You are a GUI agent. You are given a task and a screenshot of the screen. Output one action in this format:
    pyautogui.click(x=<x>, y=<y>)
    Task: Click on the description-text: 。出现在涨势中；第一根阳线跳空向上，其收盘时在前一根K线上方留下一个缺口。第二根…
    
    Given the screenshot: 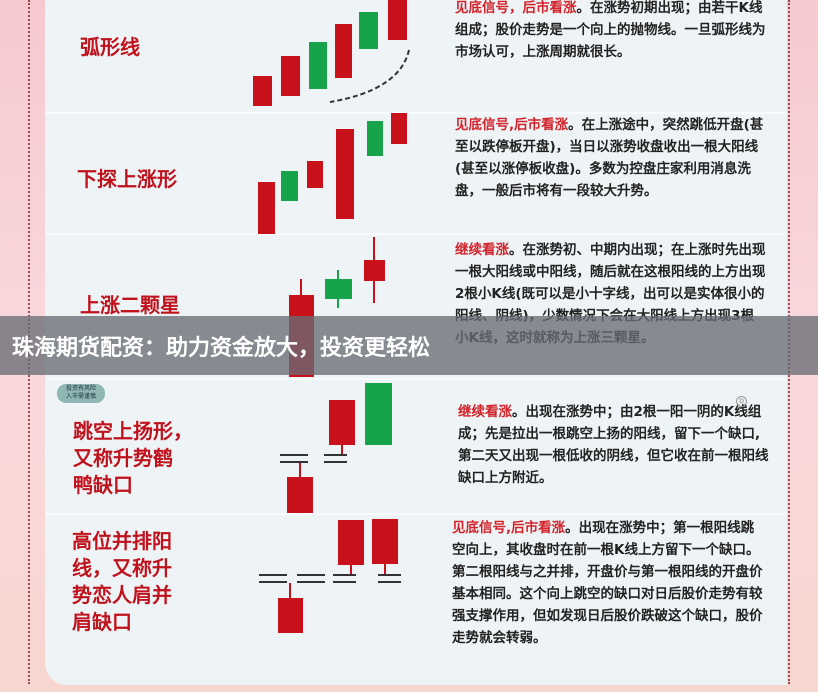 What is the action you would take?
    pyautogui.click(x=607, y=583)
    